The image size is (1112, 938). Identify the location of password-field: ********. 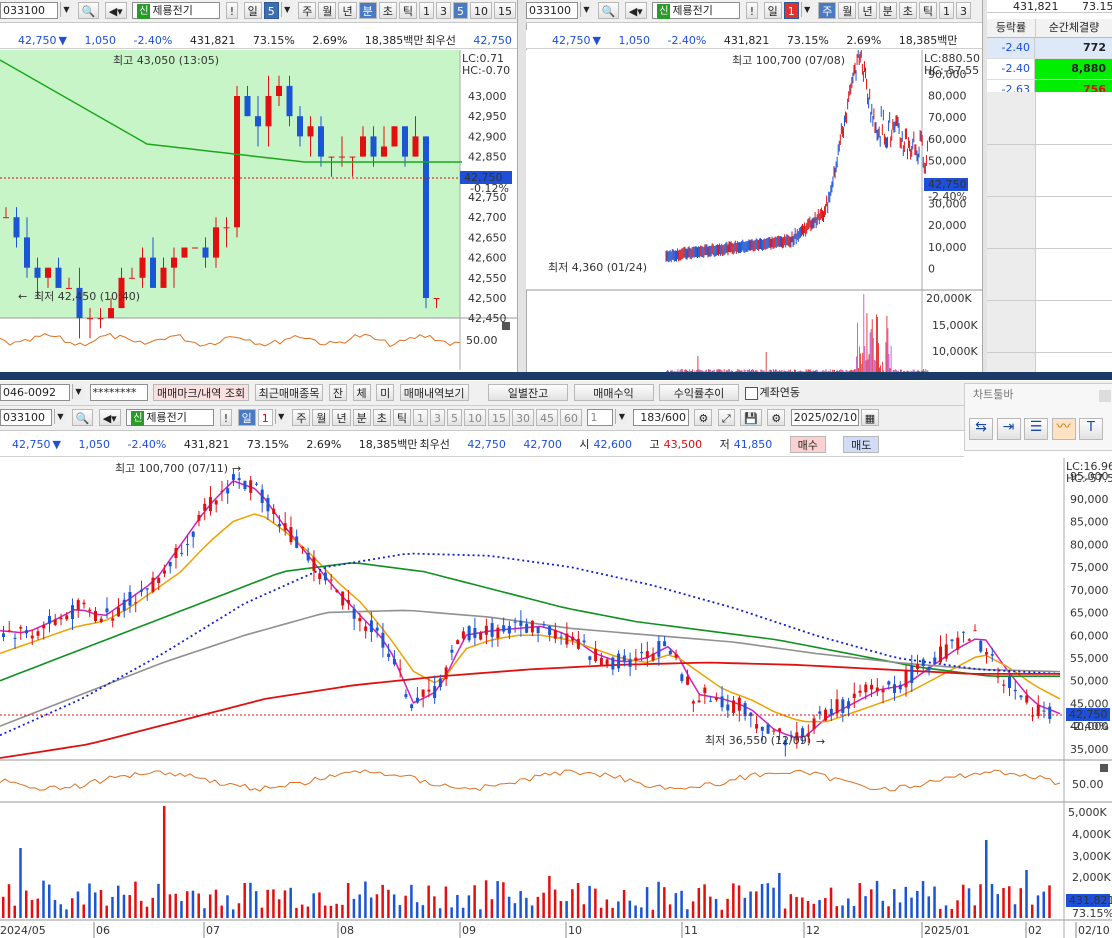
(118, 392).